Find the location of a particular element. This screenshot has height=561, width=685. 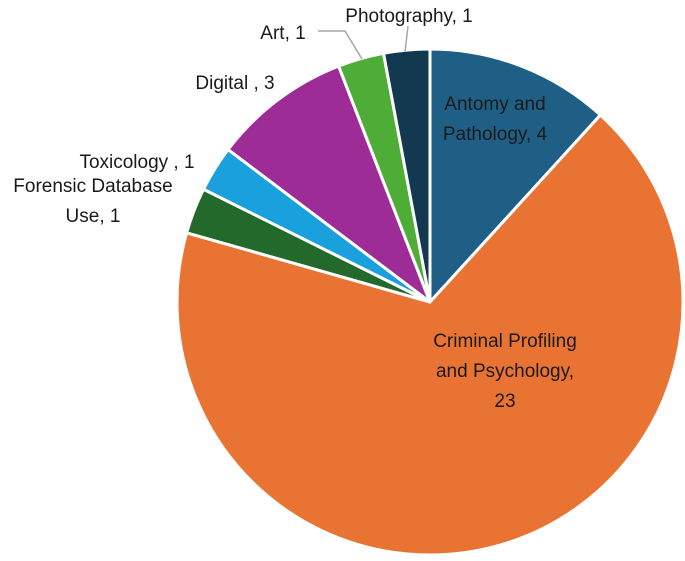

slice-label-line: 23 is located at coordinates (504, 401).